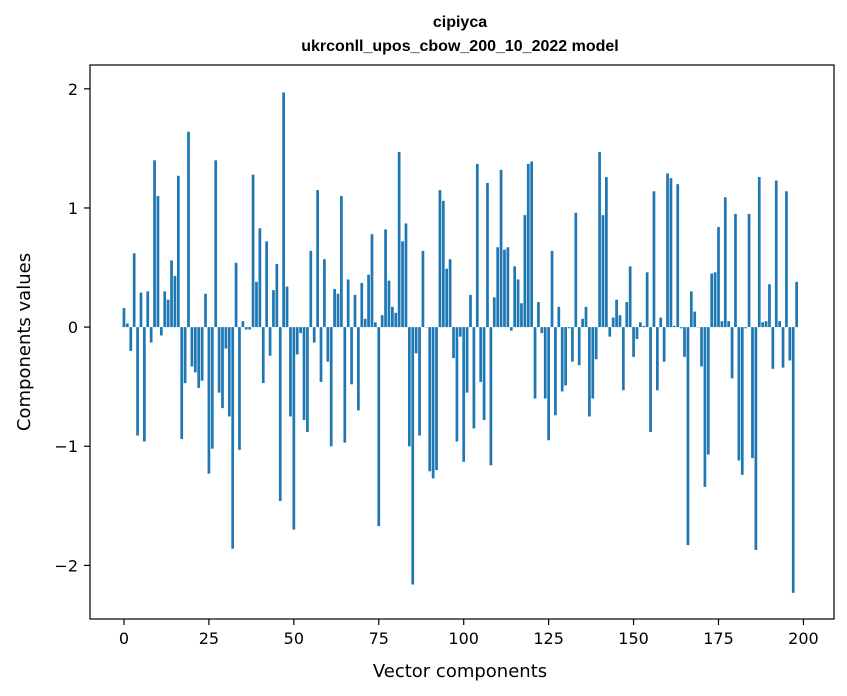 The height and width of the screenshot is (696, 847). Describe the element at coordinates (294, 638) in the screenshot. I see `x-tick-label: 50` at that location.